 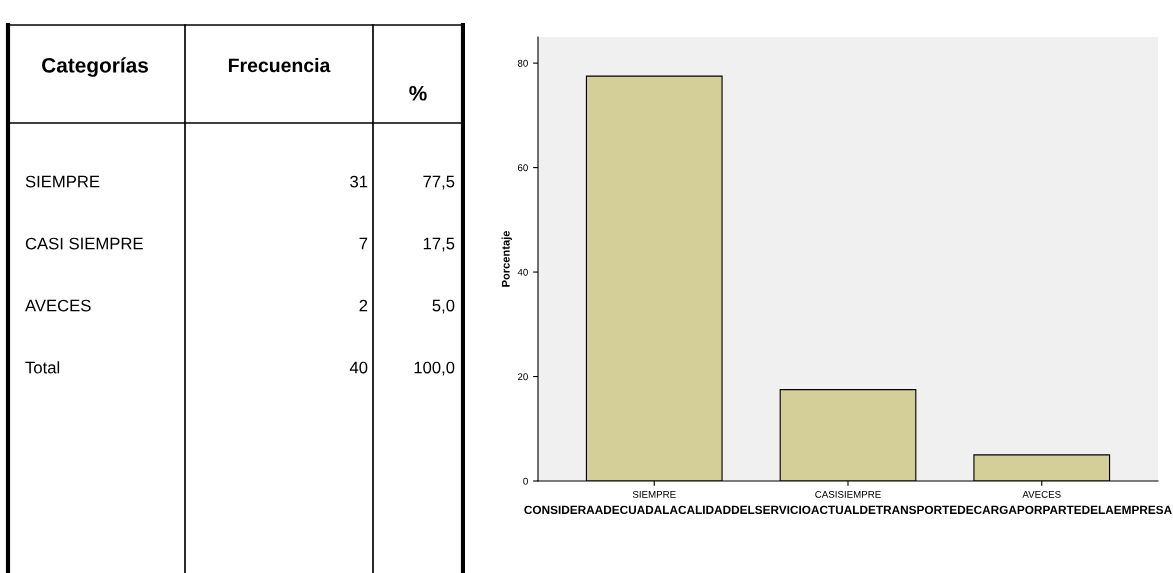 I want to click on text: 40, so click(x=358, y=367).